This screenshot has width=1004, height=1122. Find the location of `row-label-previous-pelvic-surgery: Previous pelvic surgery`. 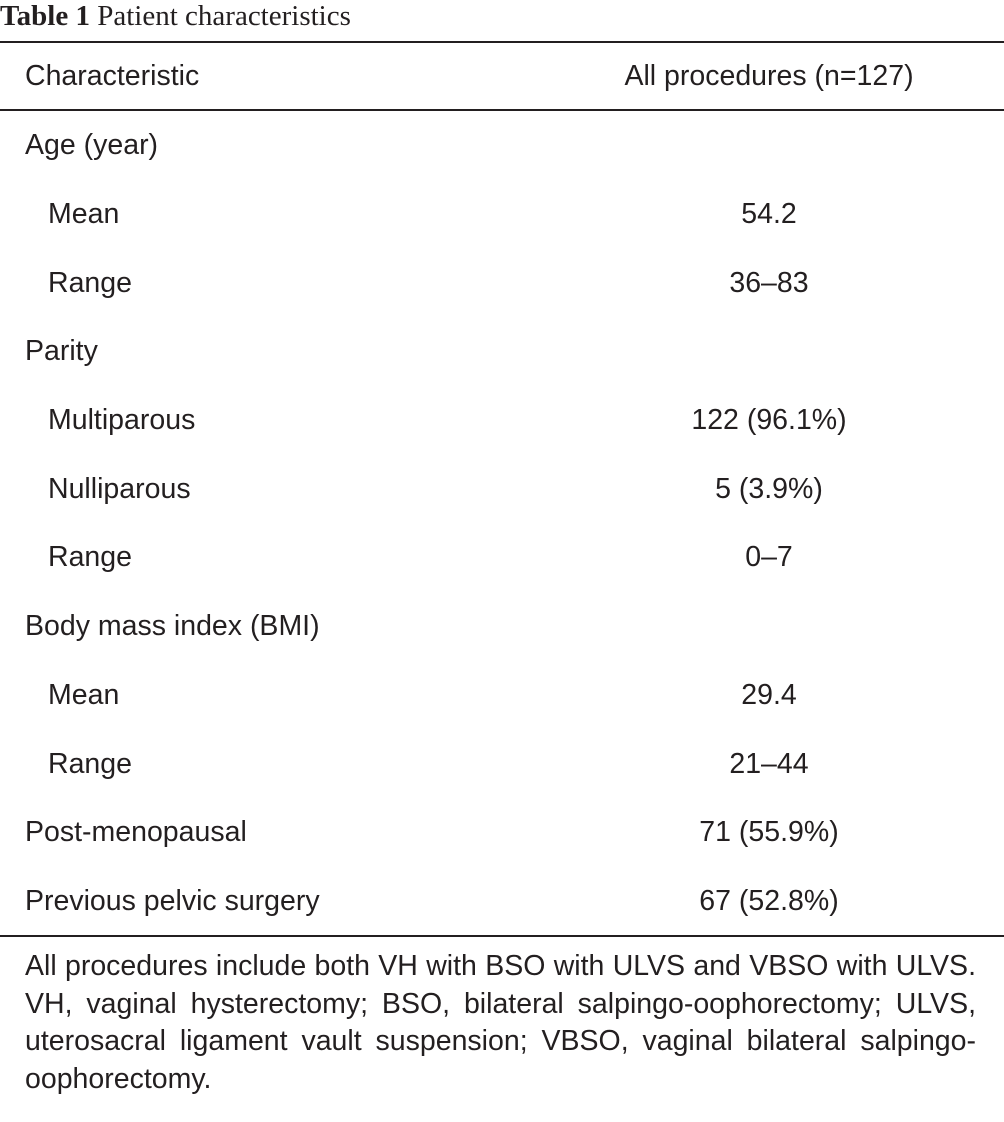

row-label-previous-pelvic-surgery: Previous pelvic surgery is located at coordinates (172, 901).